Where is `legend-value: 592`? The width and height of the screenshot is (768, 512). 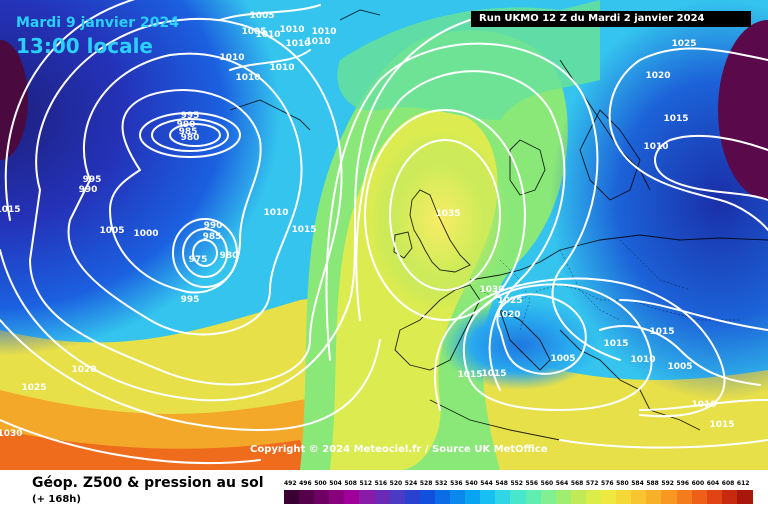
legend-value: 592 is located at coordinates (667, 483).